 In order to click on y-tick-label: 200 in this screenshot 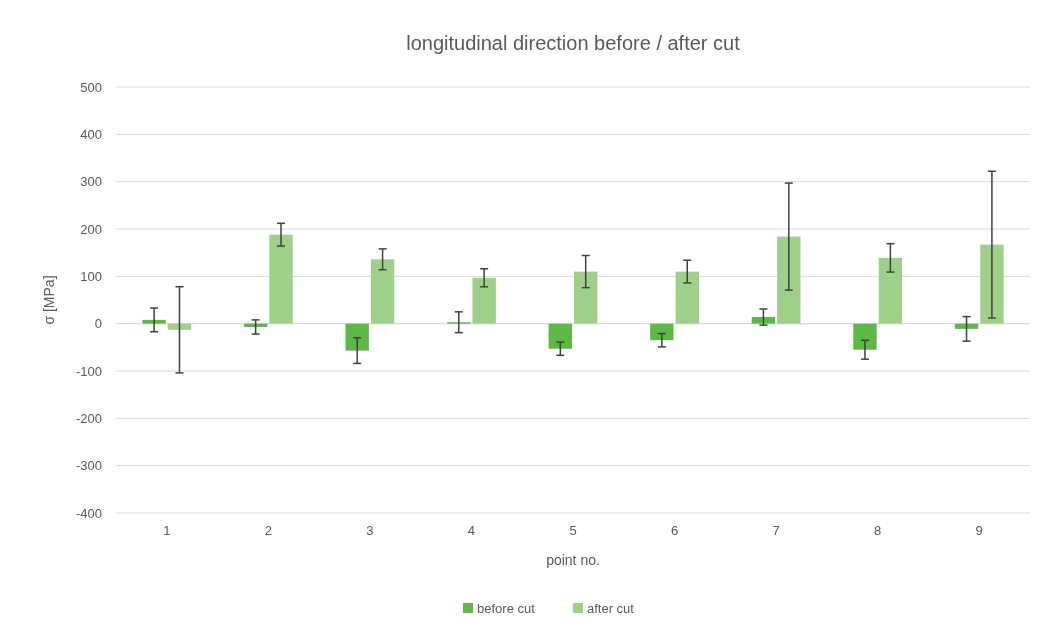, I will do `click(91, 229)`.